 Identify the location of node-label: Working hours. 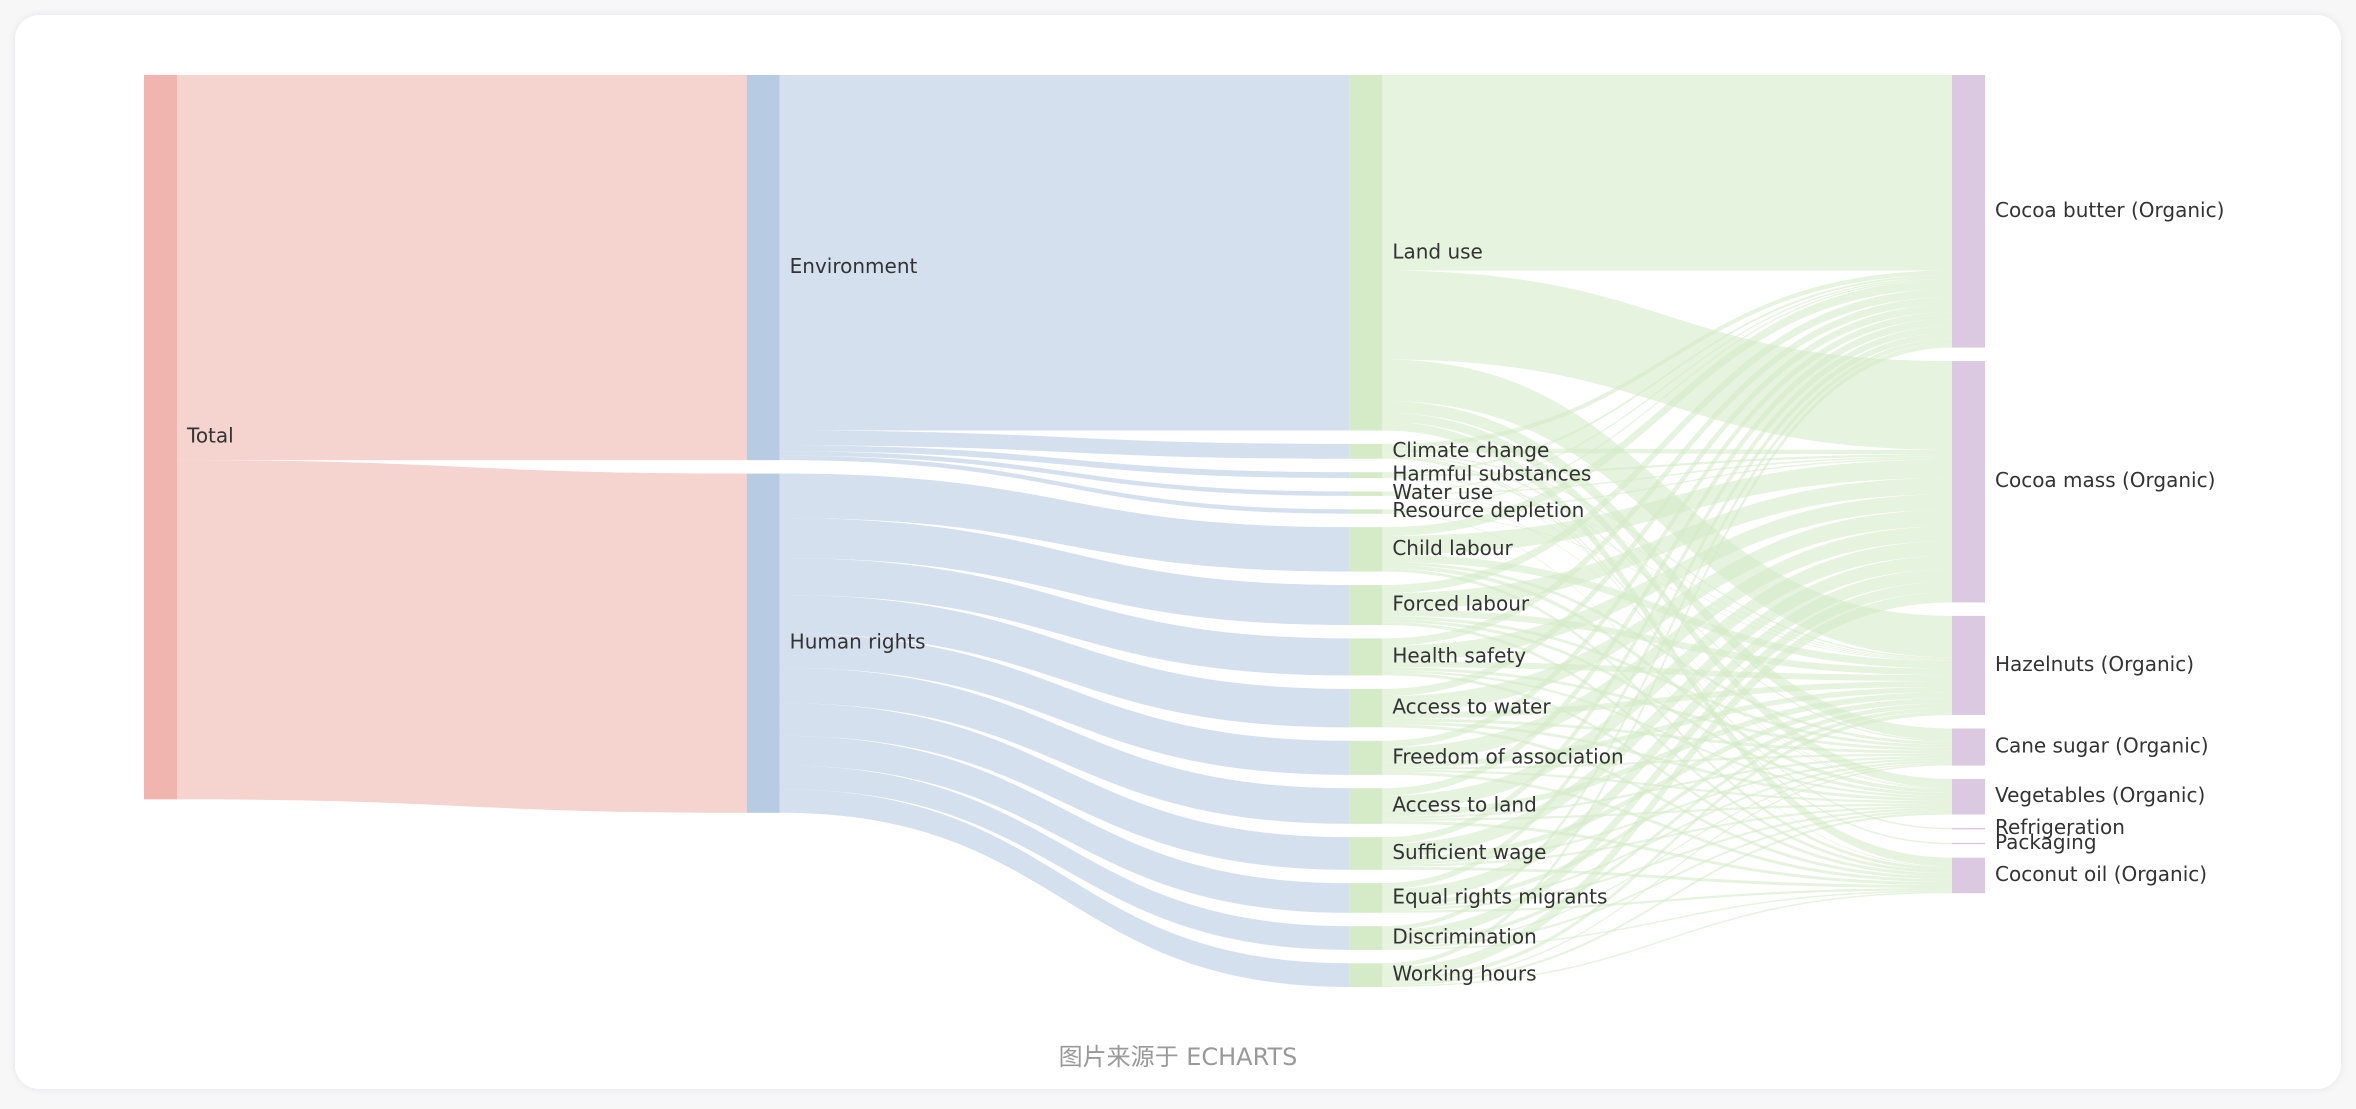
(1464, 974).